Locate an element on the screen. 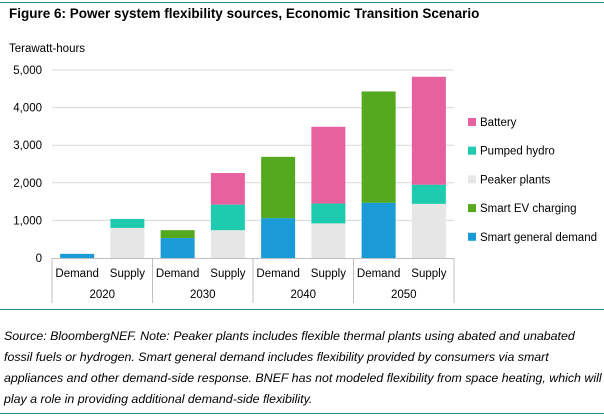  y-tick-label: 3,000 is located at coordinates (27, 146).